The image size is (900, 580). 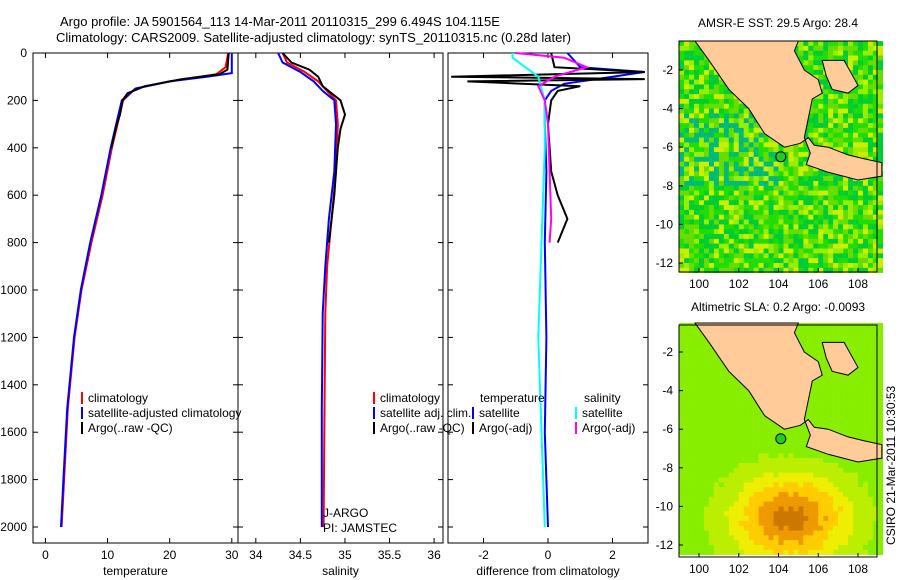 I want to click on y-tick-label: 0, so click(x=23, y=53).